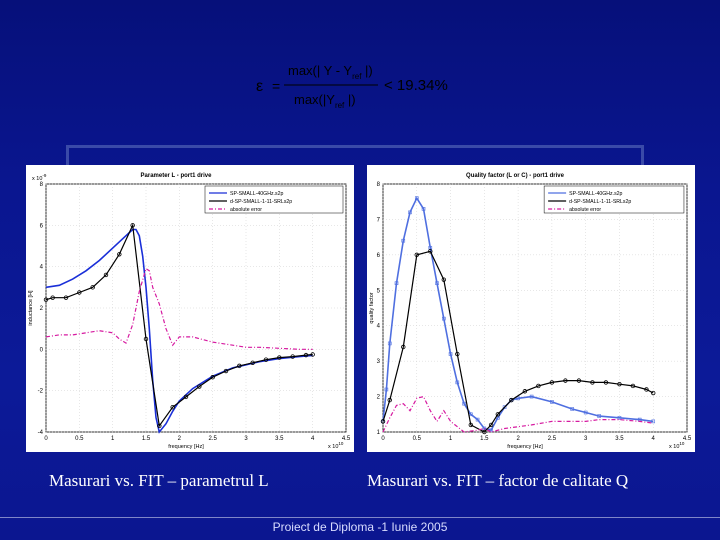  I want to click on formula-result: < 19.34%, so click(416, 85).